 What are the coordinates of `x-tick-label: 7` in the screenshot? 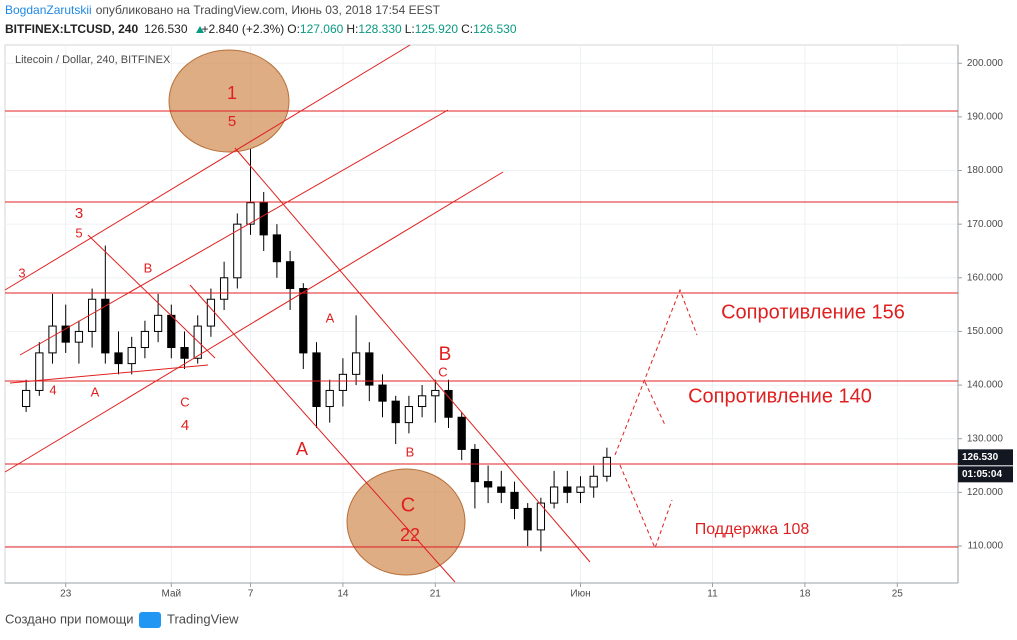 It's located at (251, 594).